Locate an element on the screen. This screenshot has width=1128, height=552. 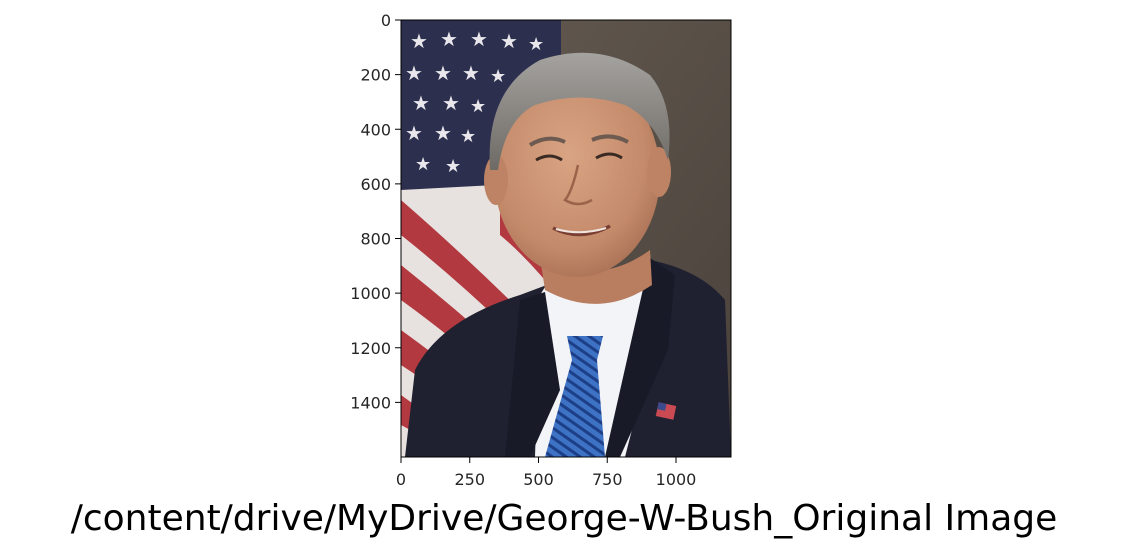
x-axis: 0 250 500 750 1000 is located at coordinates (546, 473).